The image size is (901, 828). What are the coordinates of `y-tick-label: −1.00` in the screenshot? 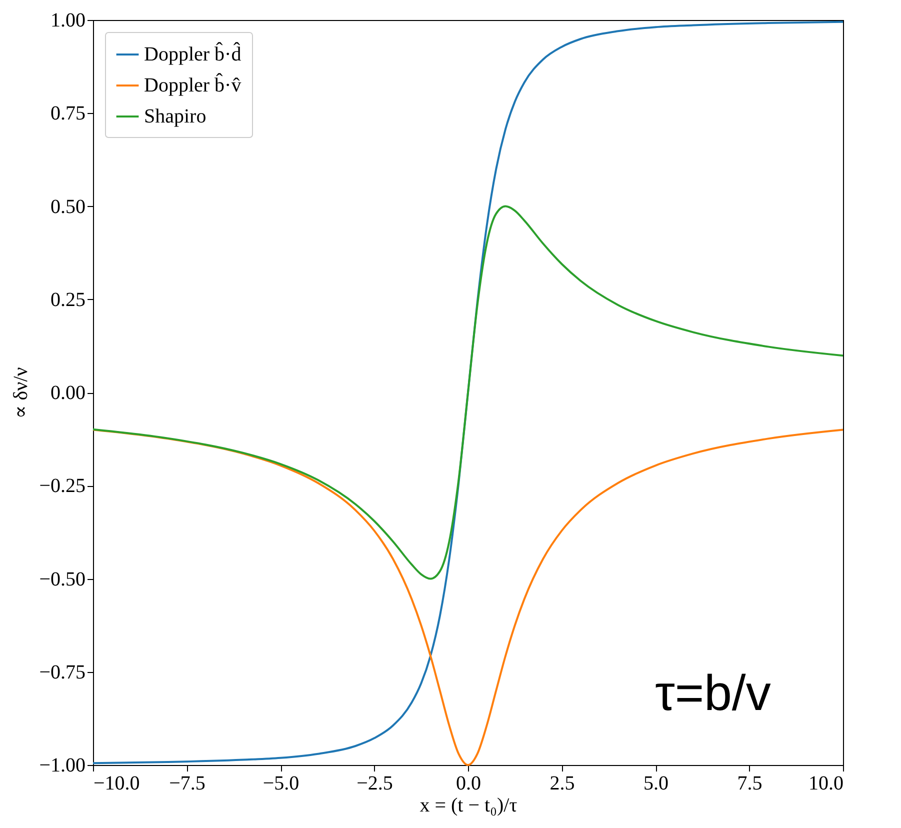 It's located at (62, 765).